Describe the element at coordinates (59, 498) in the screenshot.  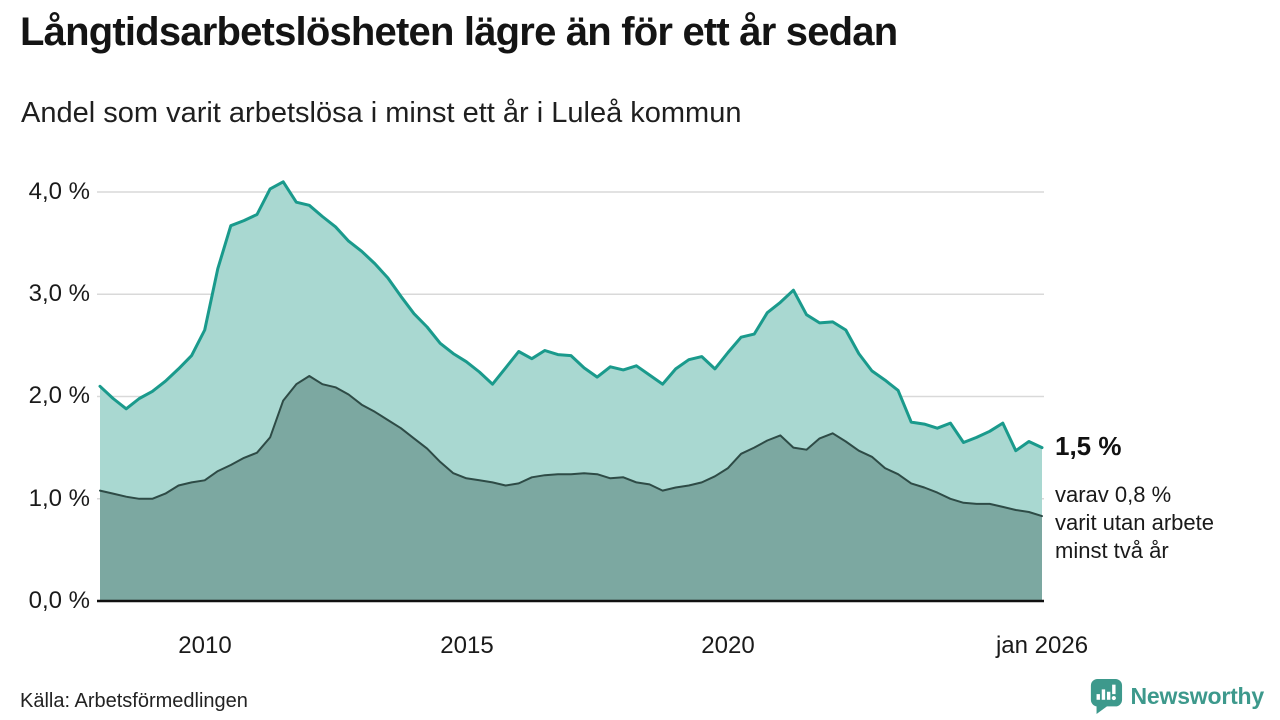
I see `y-axis-tick-label-1: 1,0 %` at that location.